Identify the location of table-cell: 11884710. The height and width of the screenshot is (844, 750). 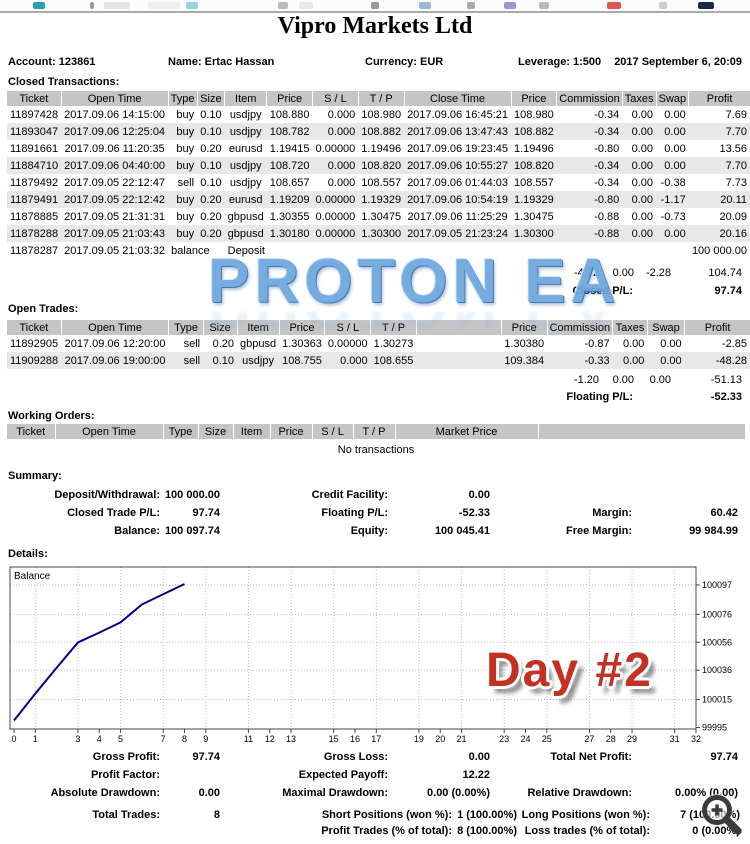
(34, 165).